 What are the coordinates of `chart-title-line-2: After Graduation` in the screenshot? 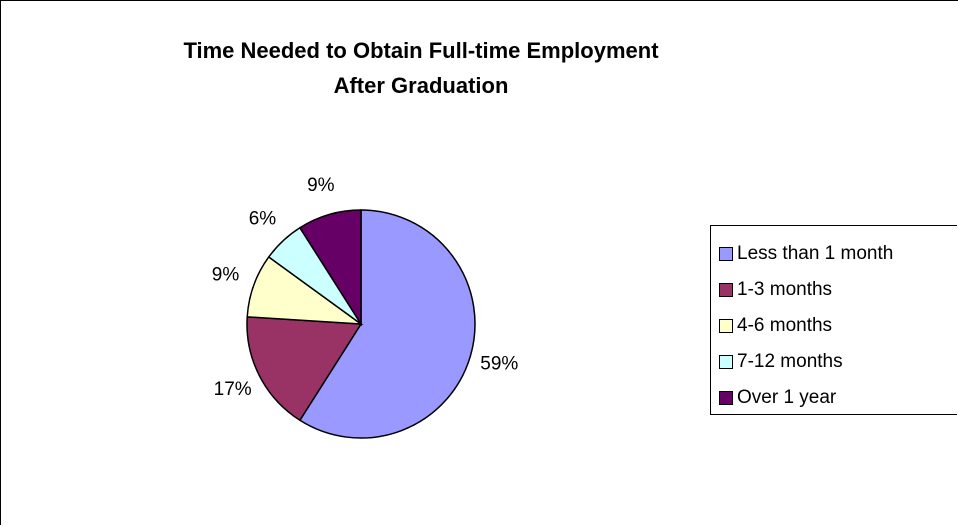 It's located at (421, 85).